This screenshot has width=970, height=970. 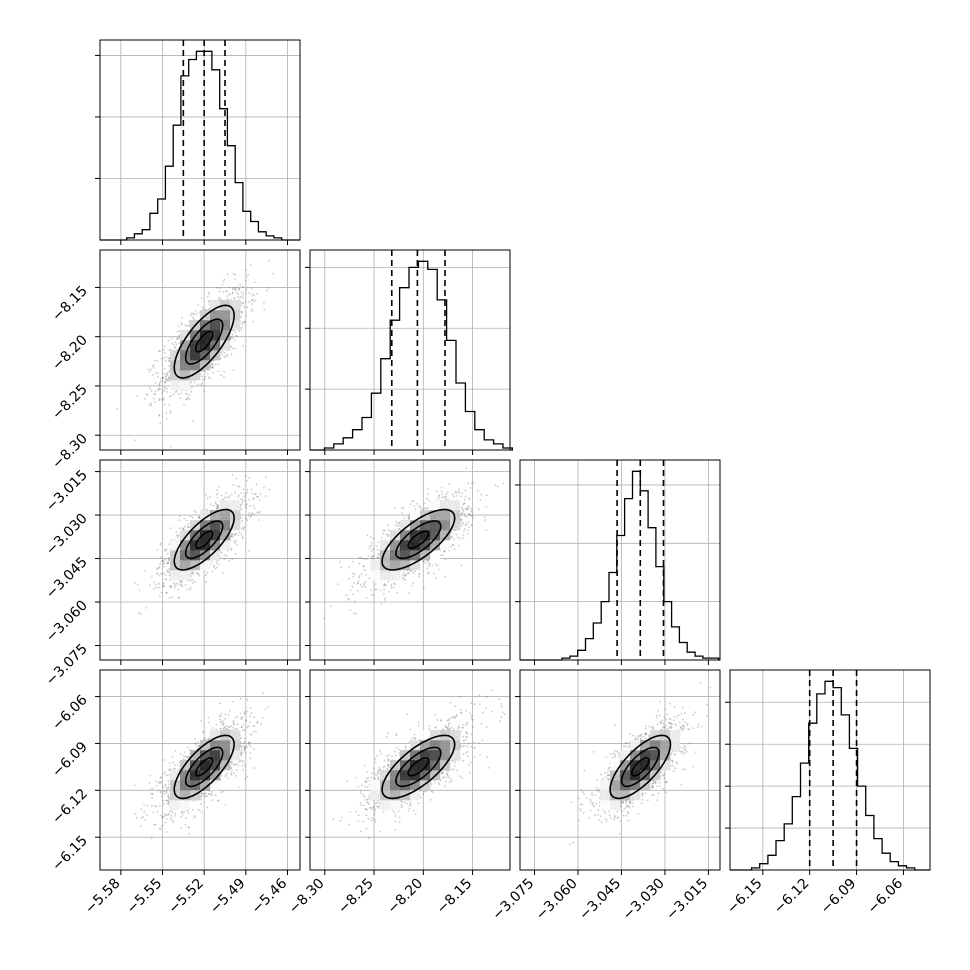 What do you see at coordinates (70, 452) in the screenshot?
I see `y-tick-label: −8.30` at bounding box center [70, 452].